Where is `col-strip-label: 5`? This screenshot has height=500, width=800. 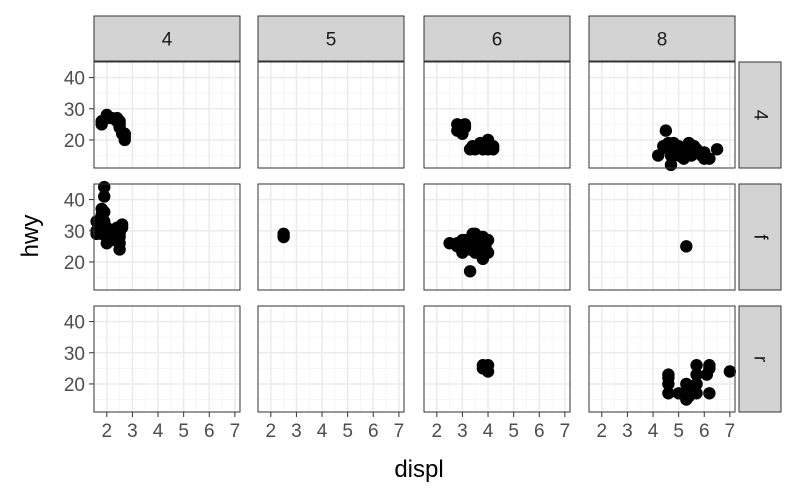
col-strip-label: 5 is located at coordinates (331, 40).